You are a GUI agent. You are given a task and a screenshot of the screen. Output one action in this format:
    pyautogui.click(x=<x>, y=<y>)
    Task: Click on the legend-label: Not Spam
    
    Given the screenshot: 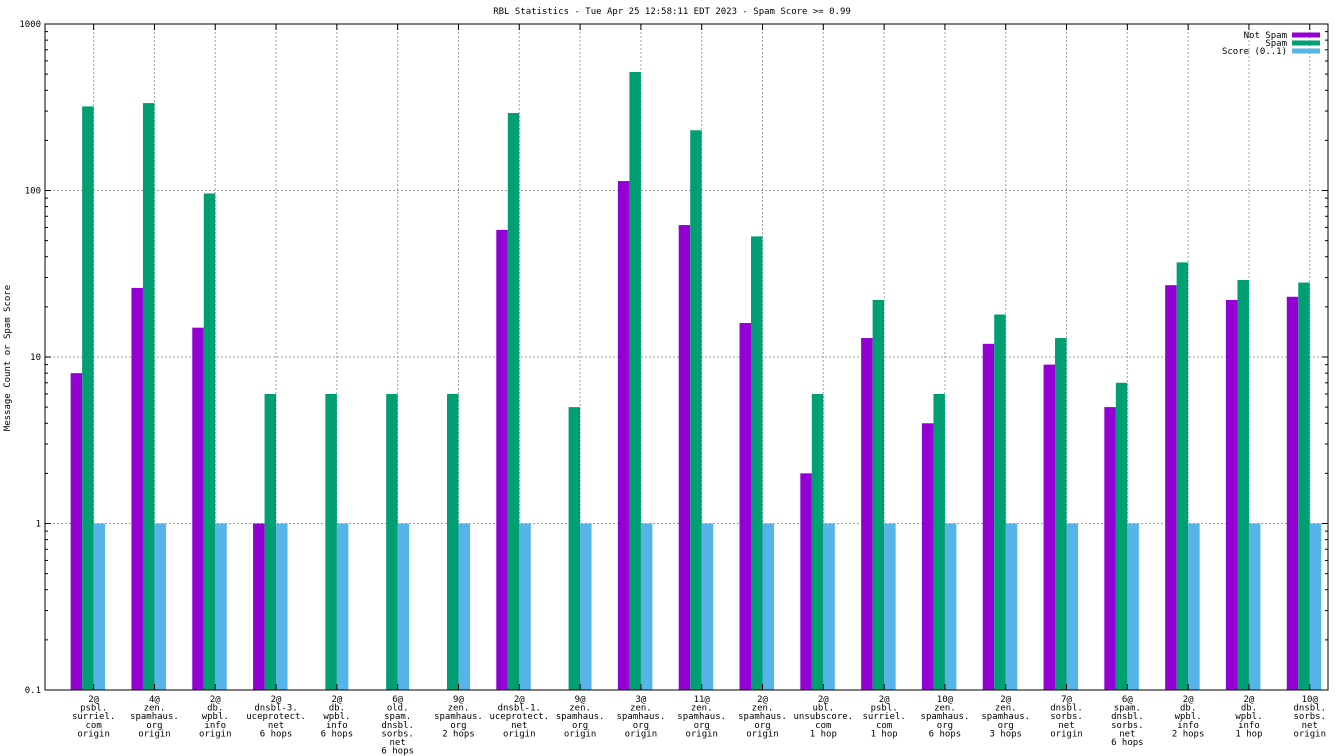 What is the action you would take?
    pyautogui.click(x=1265, y=36)
    